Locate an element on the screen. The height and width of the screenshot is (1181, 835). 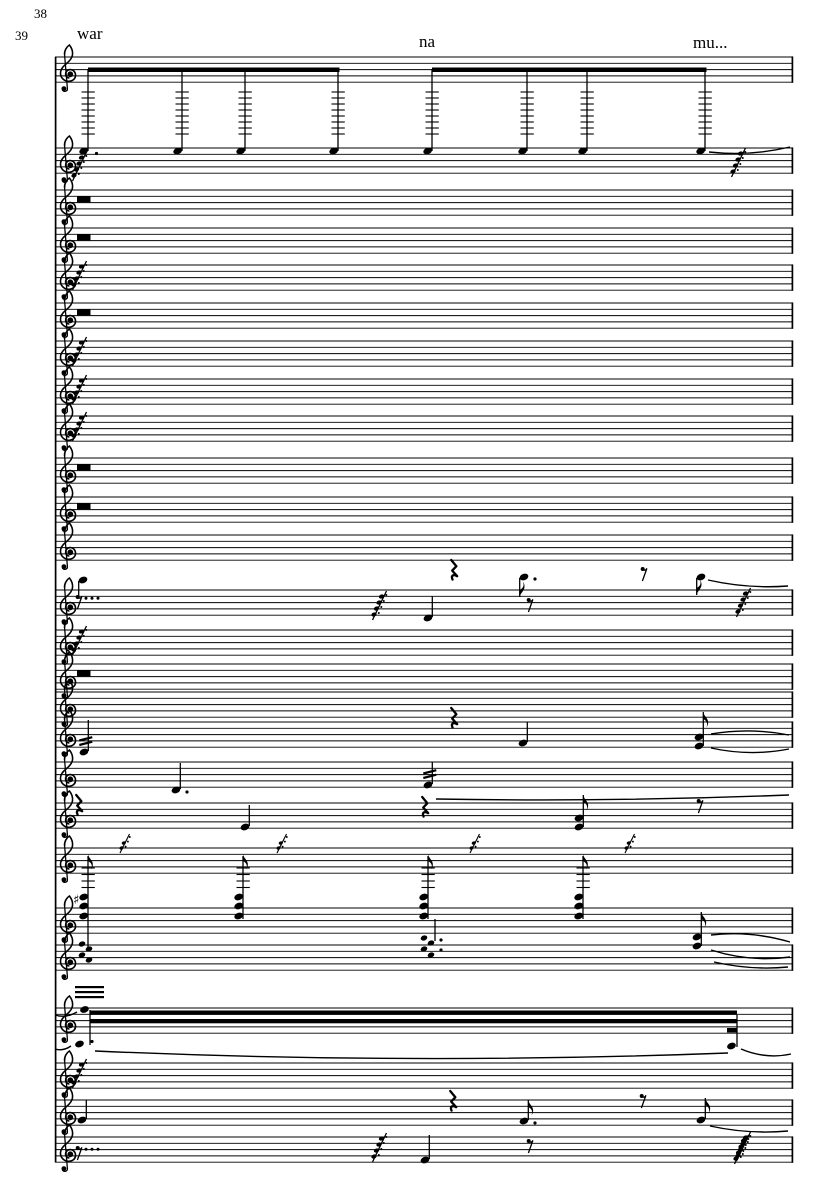
lyric-na: na is located at coordinates (427, 41).